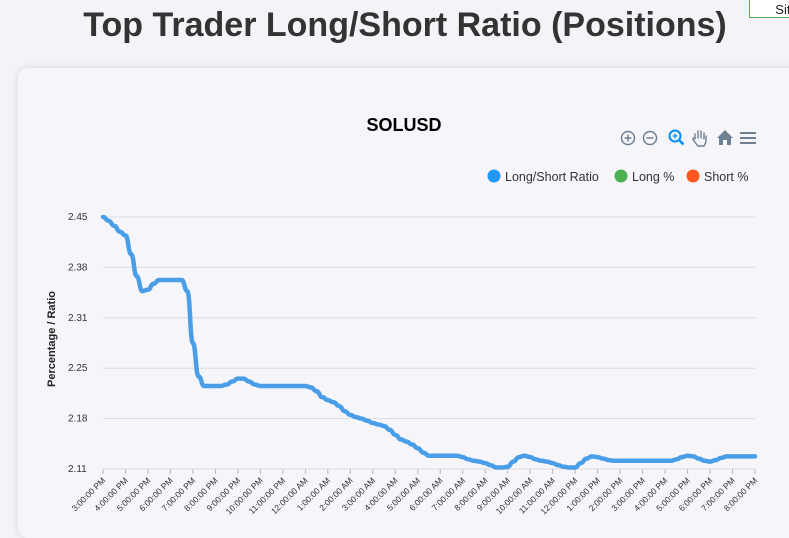  I want to click on reset-home-icon, so click(725, 137).